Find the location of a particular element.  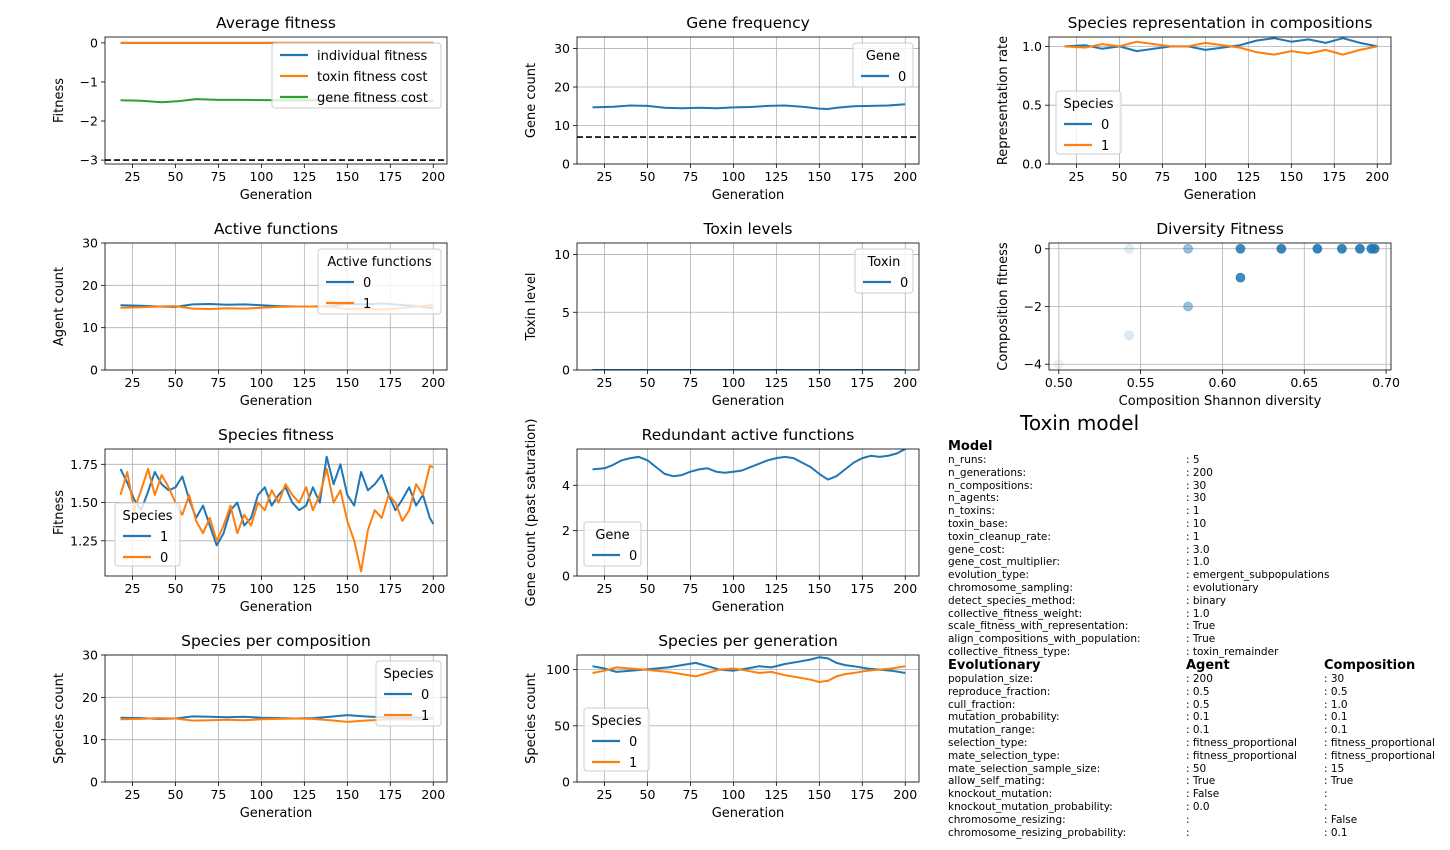

legend: Toxin 0 is located at coordinates (884, 271).